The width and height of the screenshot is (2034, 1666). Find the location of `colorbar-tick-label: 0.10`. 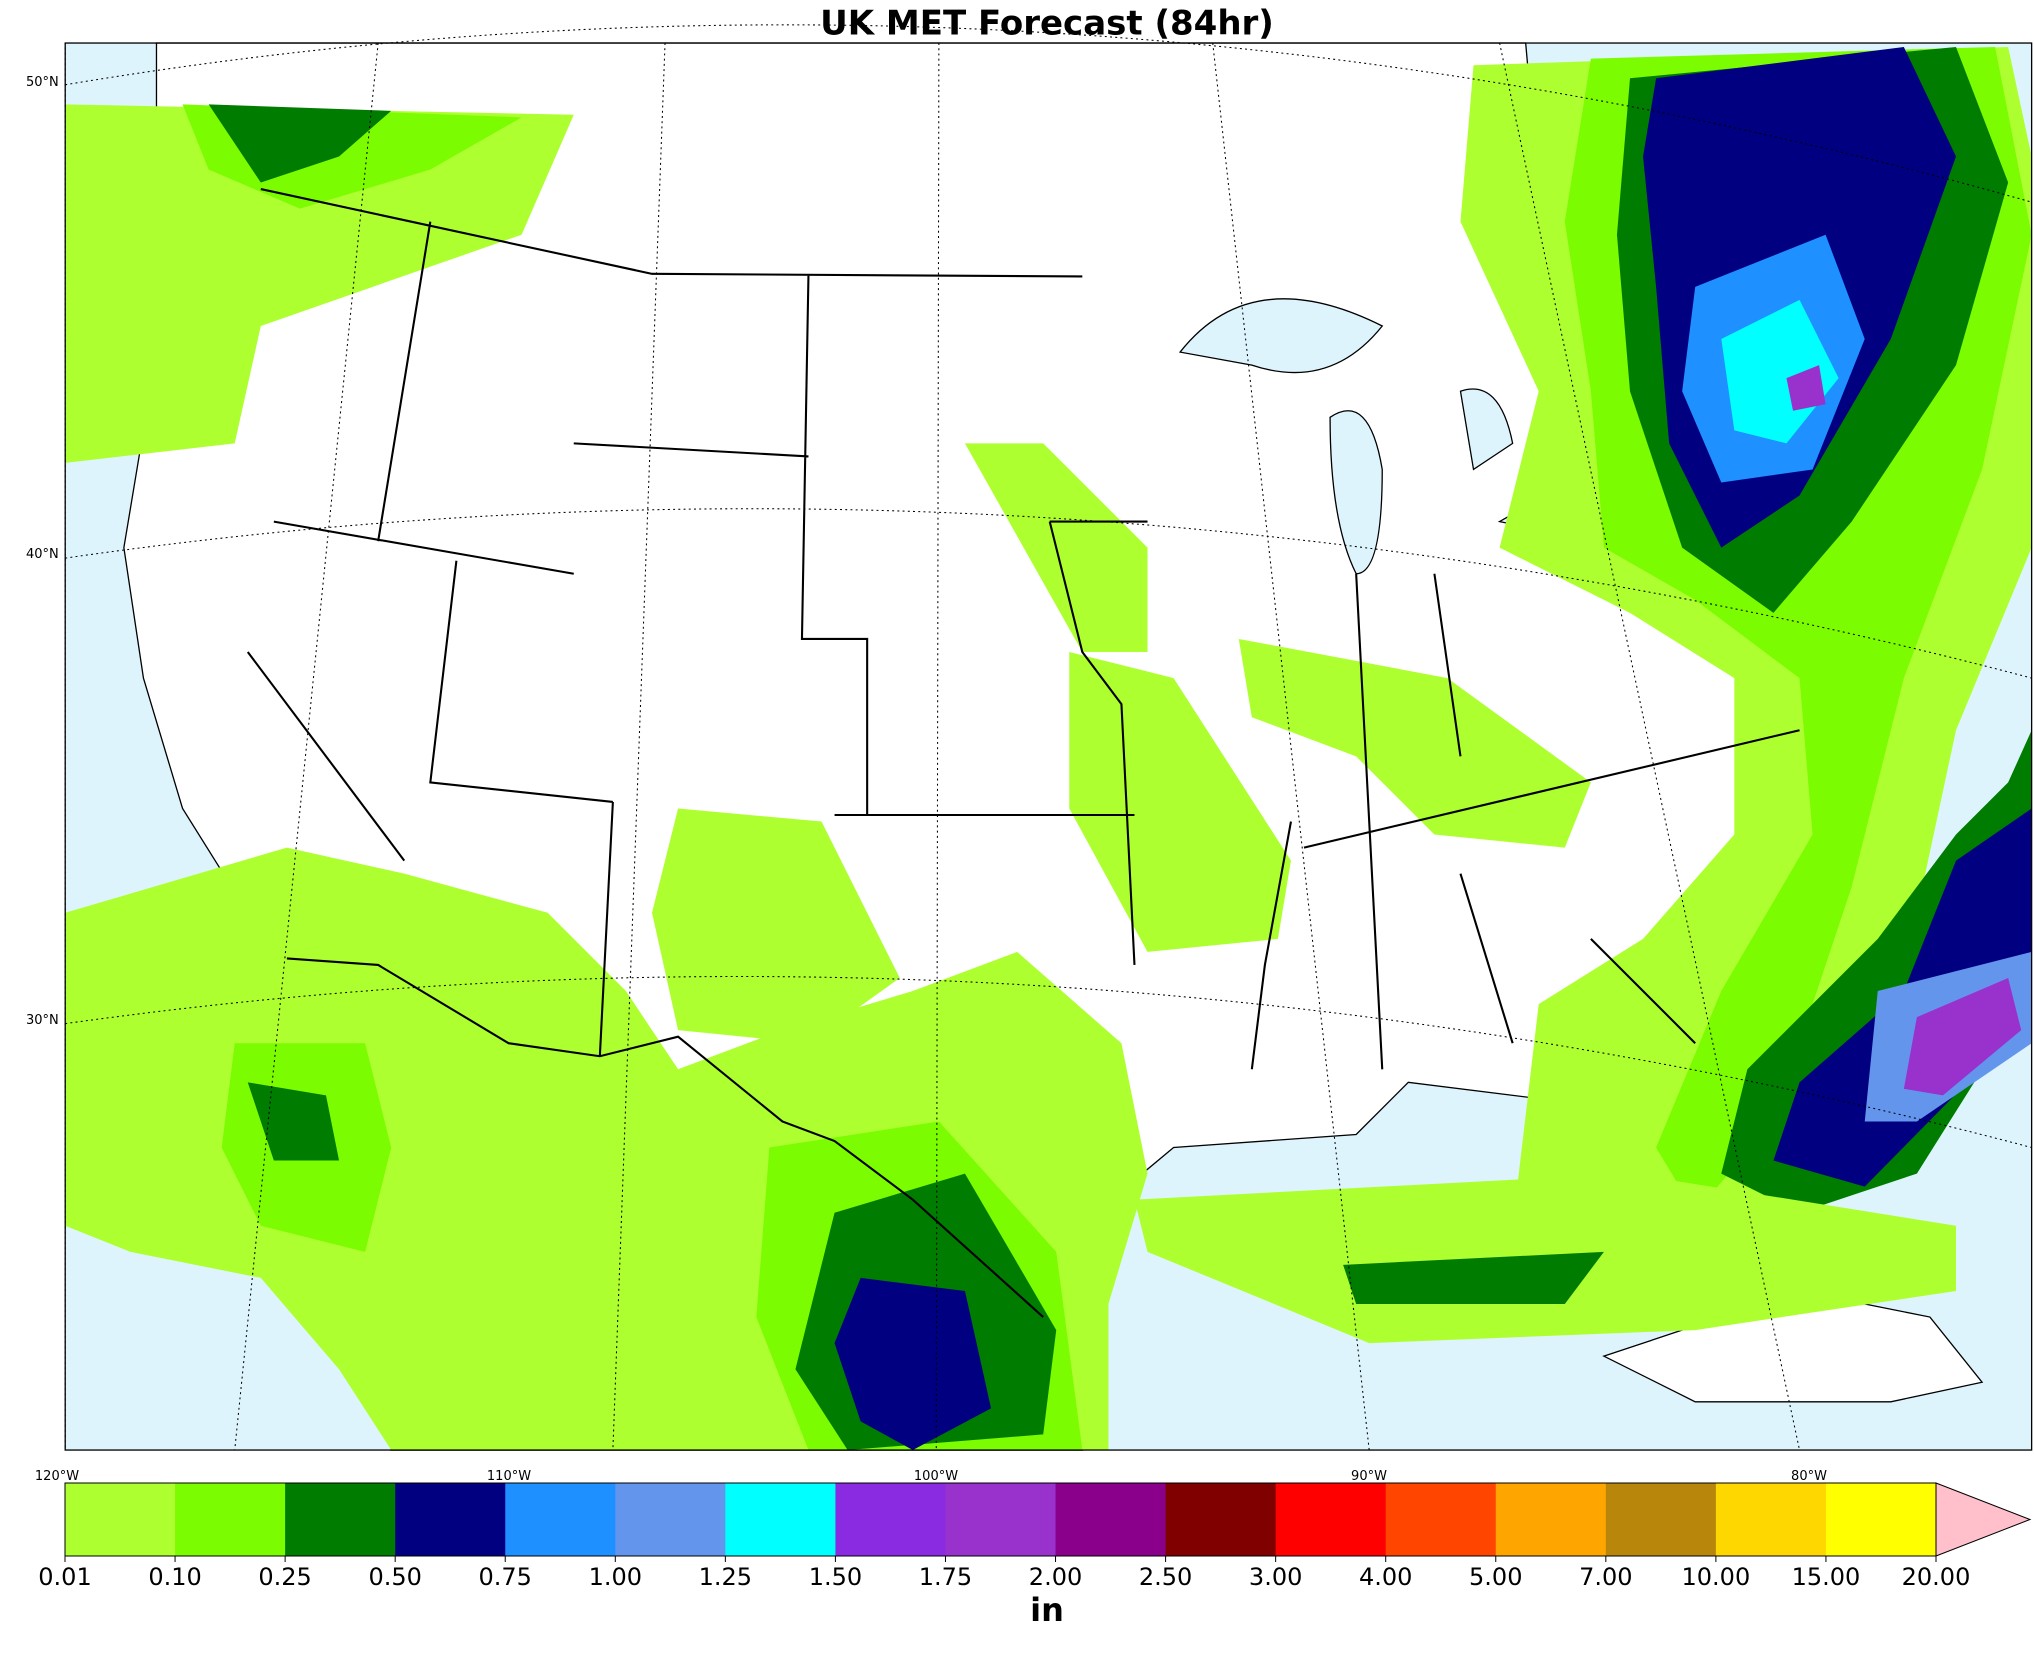

colorbar-tick-label: 0.10 is located at coordinates (174, 1577).